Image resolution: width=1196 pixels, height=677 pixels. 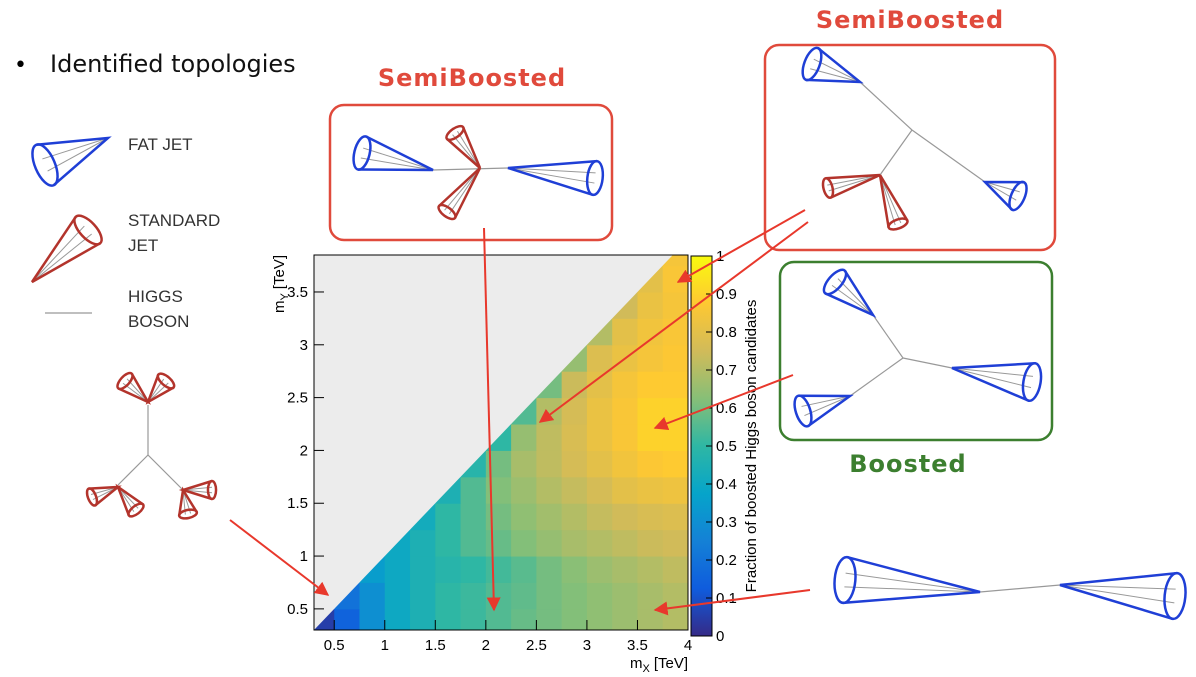 I want to click on axis-label: mY [TeV], so click(x=281, y=284).